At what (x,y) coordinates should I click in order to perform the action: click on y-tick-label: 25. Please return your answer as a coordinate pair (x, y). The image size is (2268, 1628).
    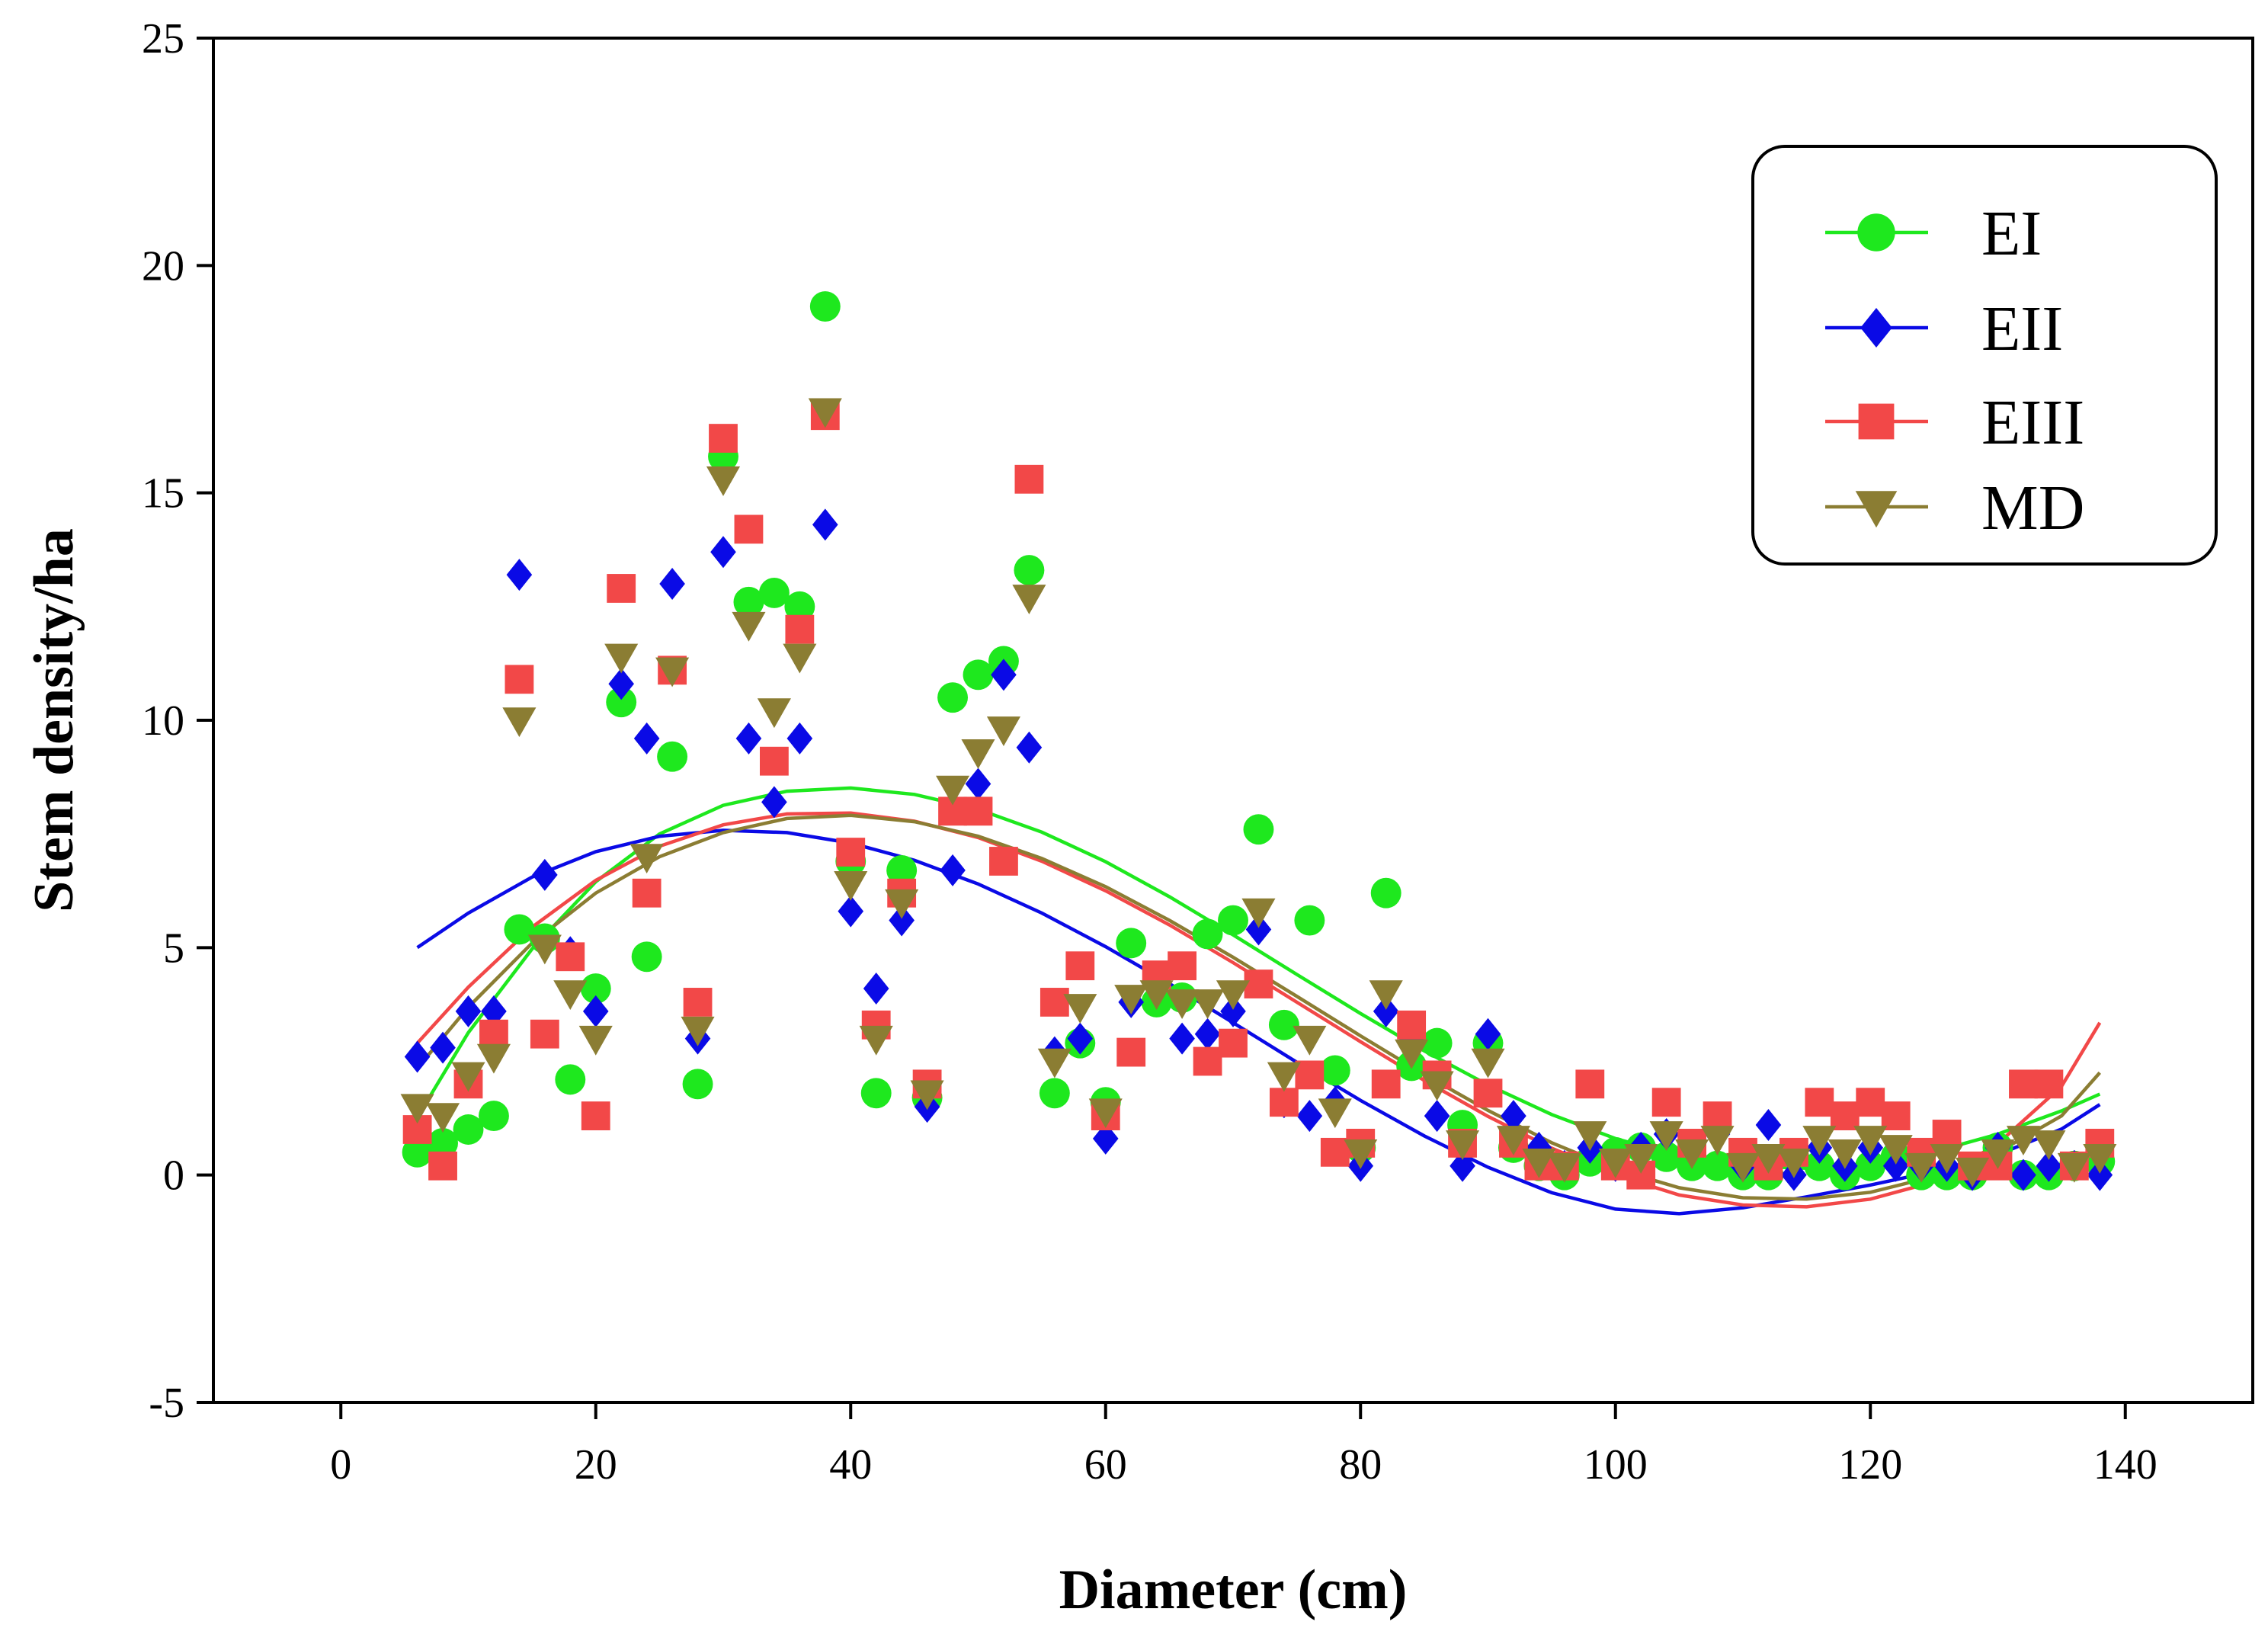
    Looking at the image, I should click on (163, 38).